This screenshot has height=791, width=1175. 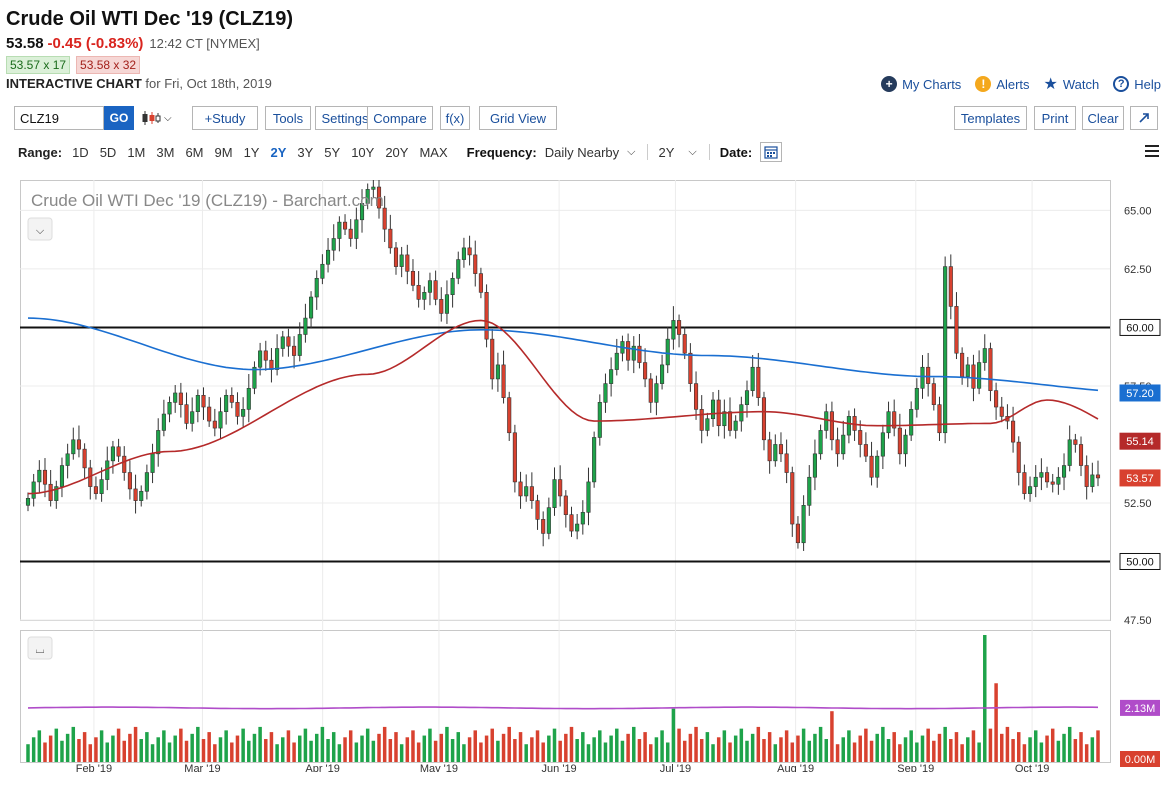 I want to click on range-option-1y: 1Y, so click(x=251, y=152).